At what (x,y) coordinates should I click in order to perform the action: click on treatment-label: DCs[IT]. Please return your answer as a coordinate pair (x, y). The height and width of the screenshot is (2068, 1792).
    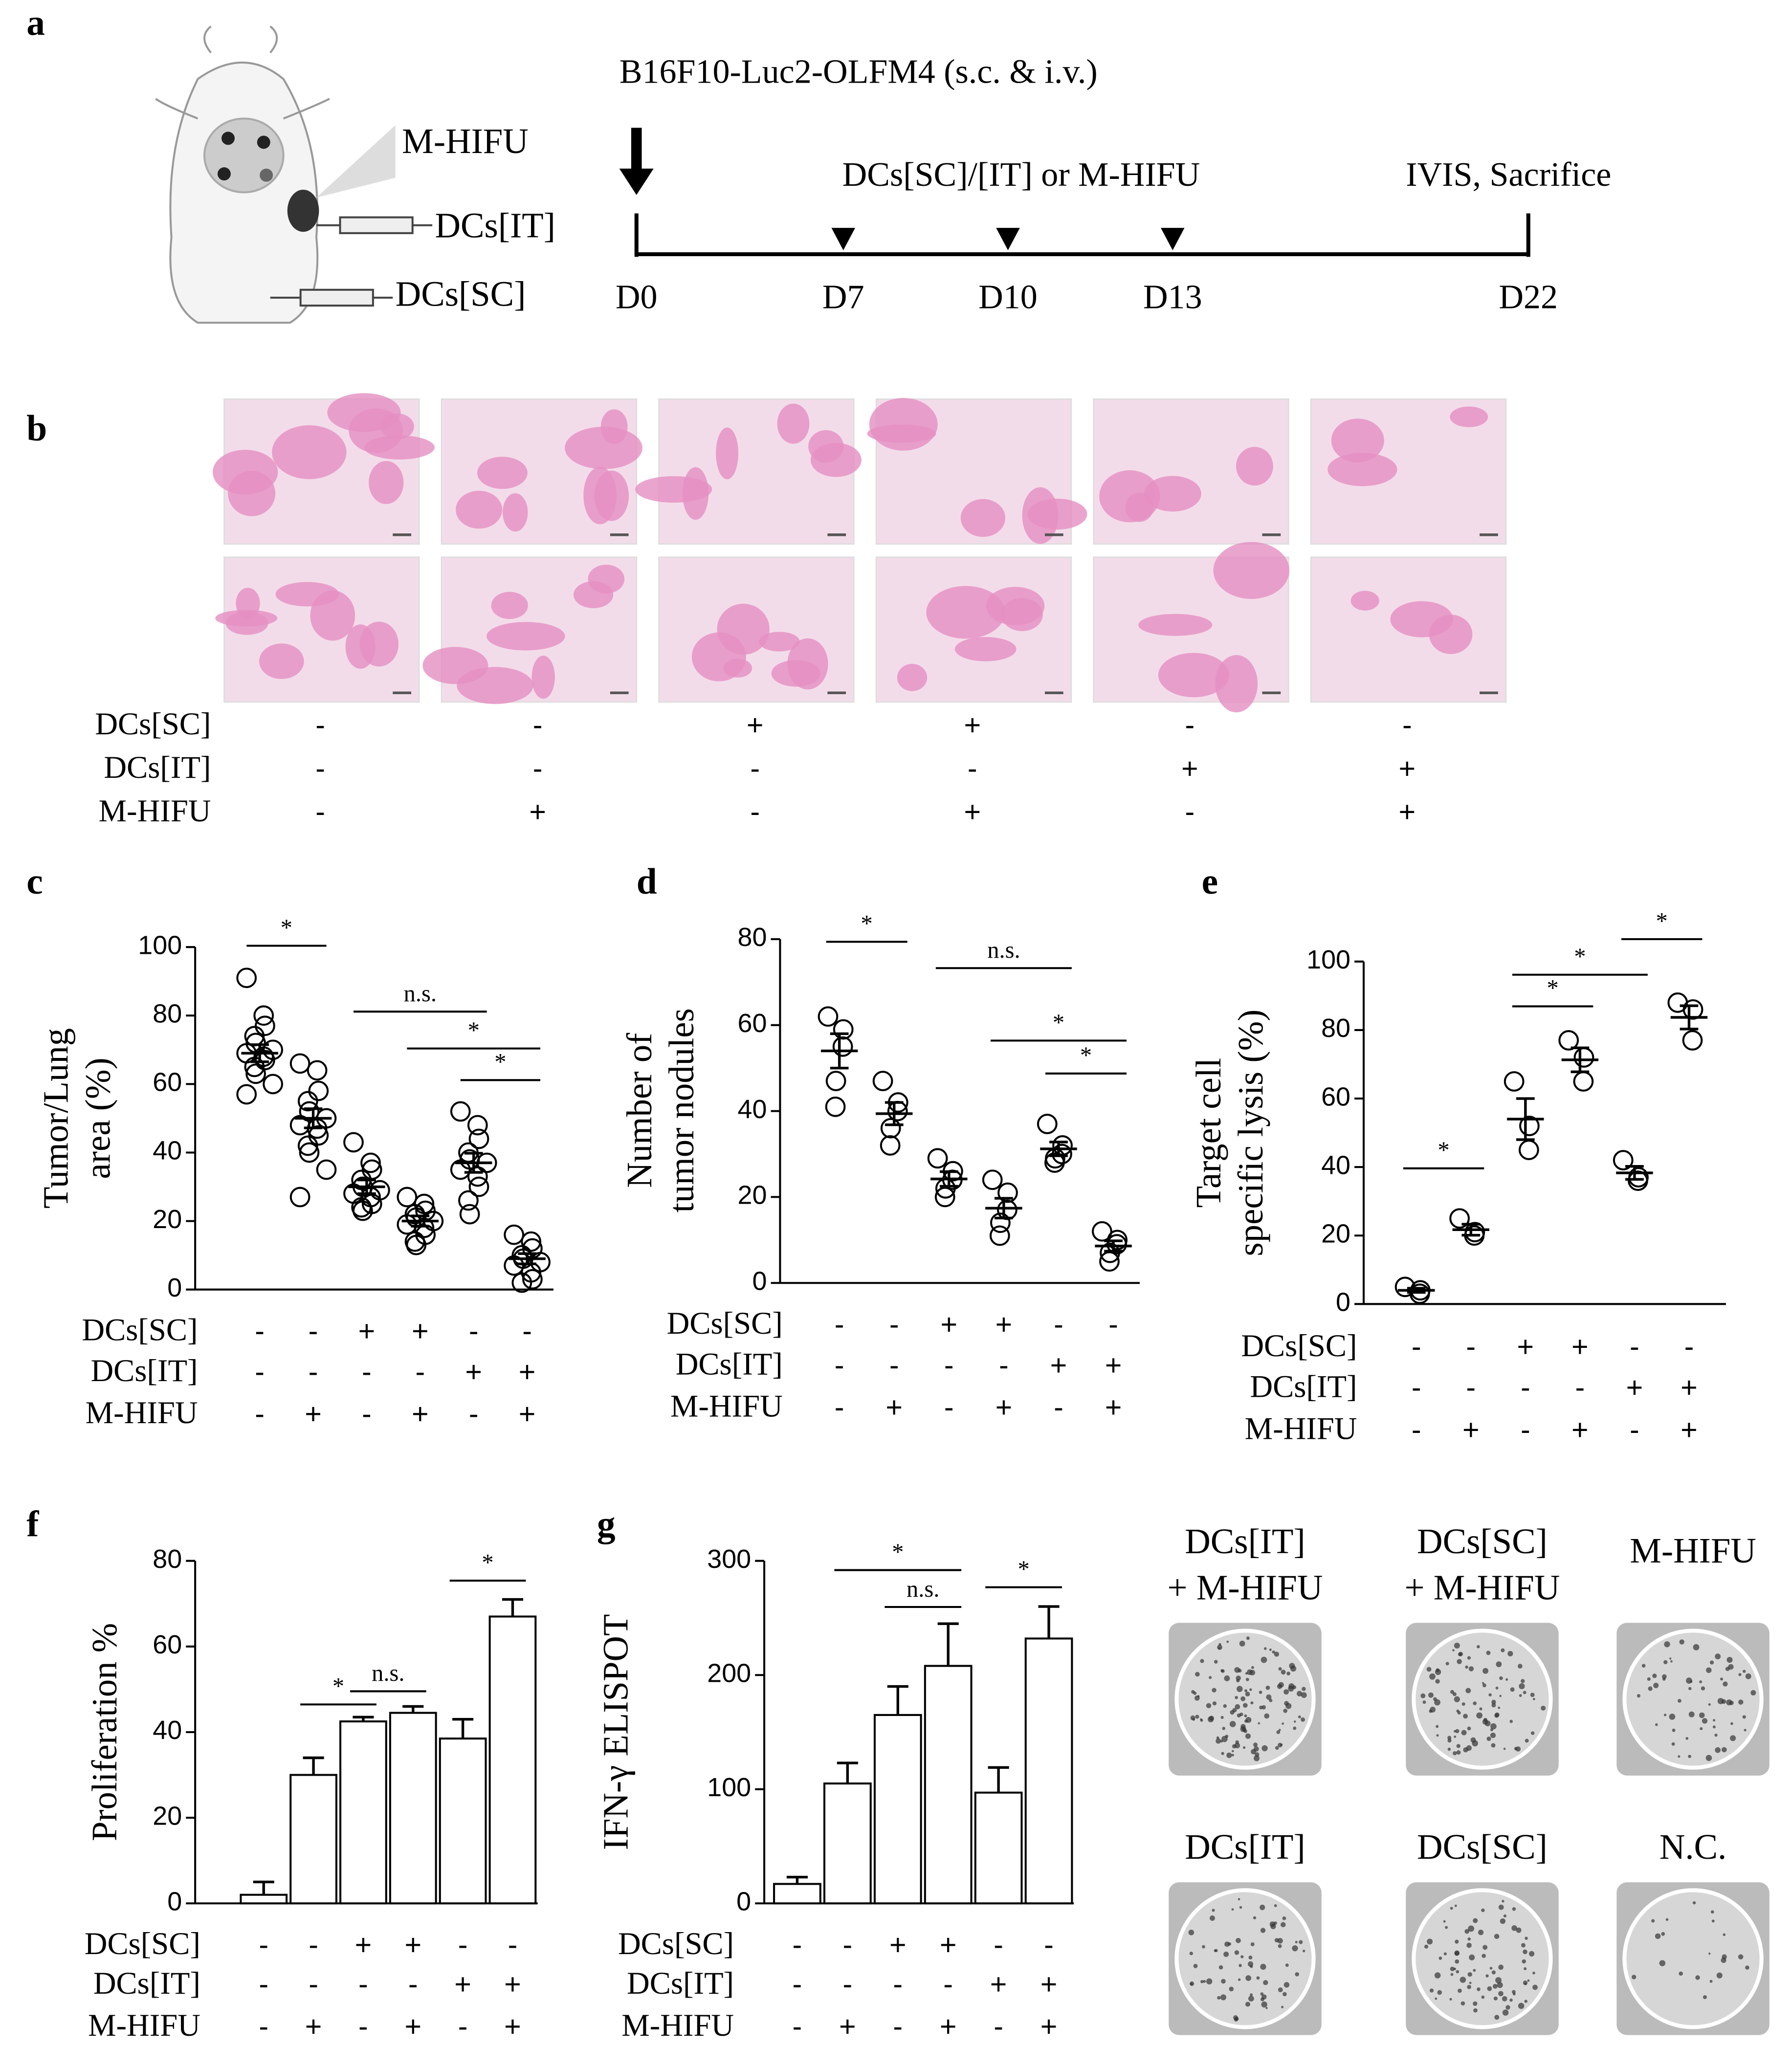
    Looking at the image, I should click on (146, 1983).